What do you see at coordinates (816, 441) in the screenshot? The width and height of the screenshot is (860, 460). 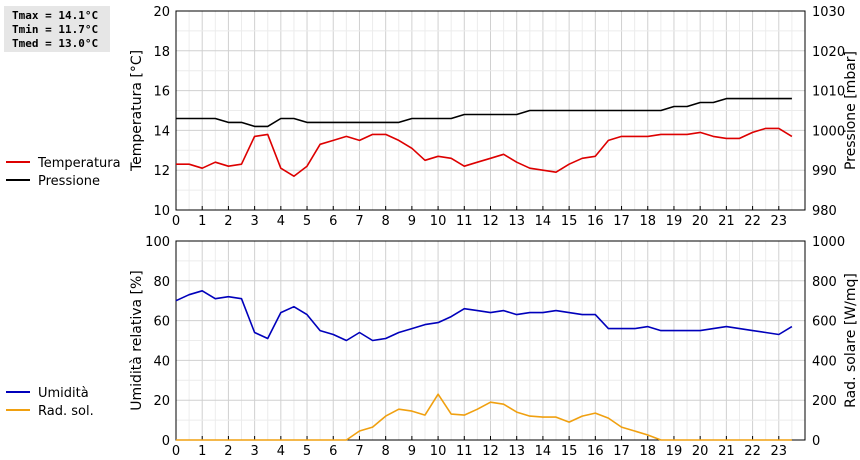 I see `panel2-y2-tick-label: 0` at bounding box center [816, 441].